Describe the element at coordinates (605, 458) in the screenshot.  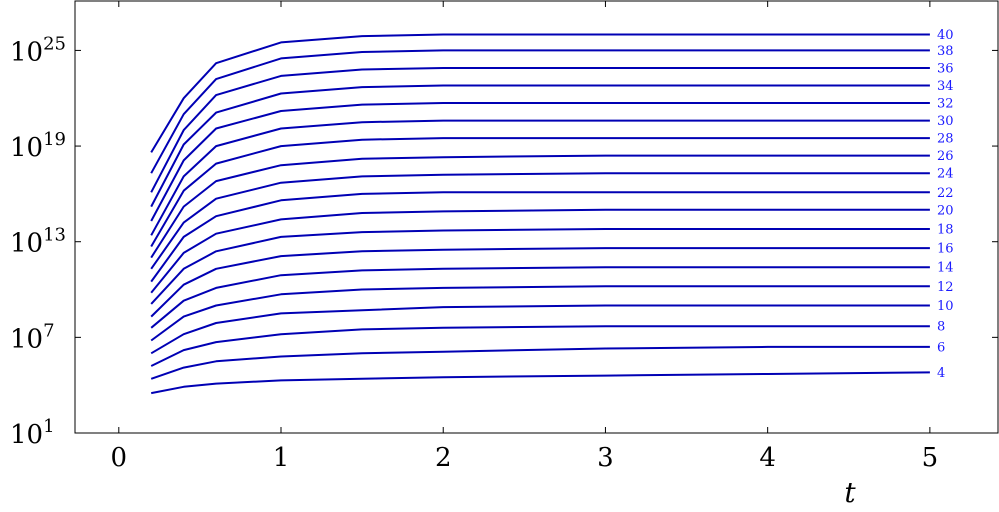
I see `x-tick-label: 3` at that location.